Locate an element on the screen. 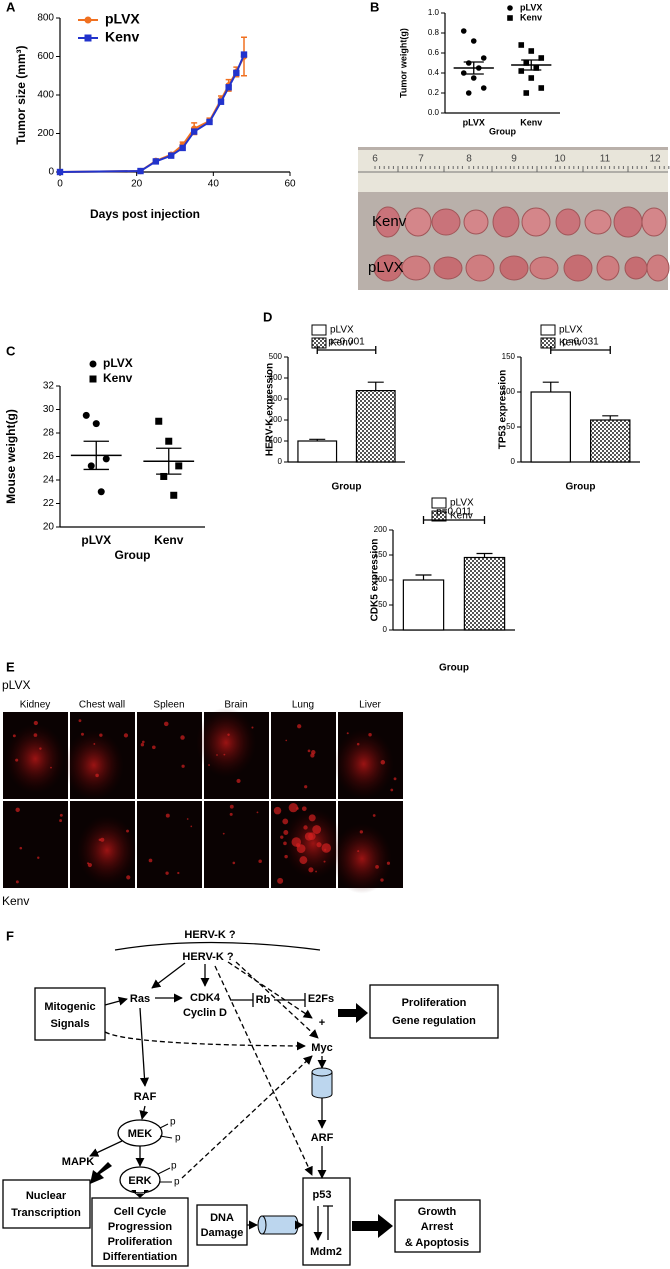 The height and width of the screenshot is (1269, 670). y-tick-label: 30 is located at coordinates (49, 409).